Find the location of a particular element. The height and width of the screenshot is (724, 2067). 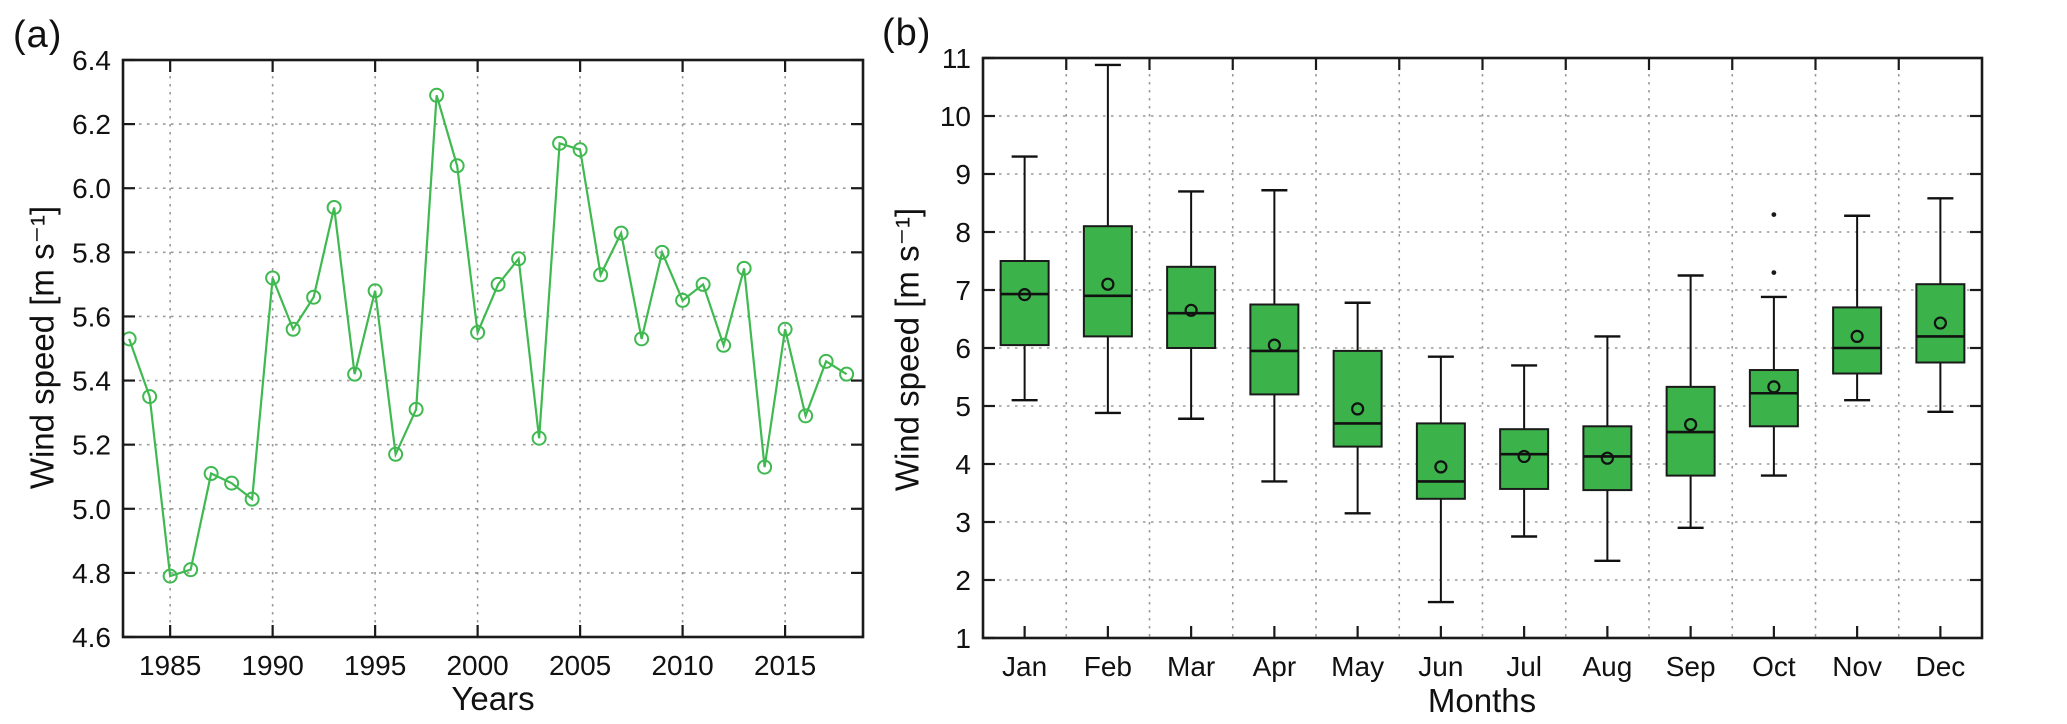

box-aug is located at coordinates (1607, 449).